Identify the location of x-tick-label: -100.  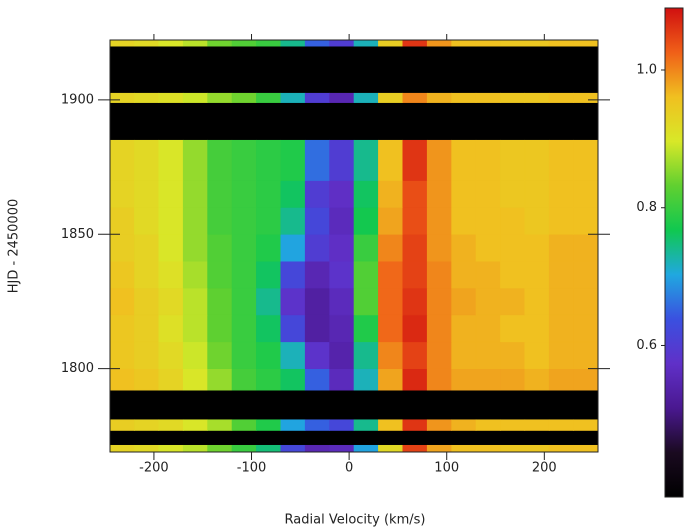
(252, 468).